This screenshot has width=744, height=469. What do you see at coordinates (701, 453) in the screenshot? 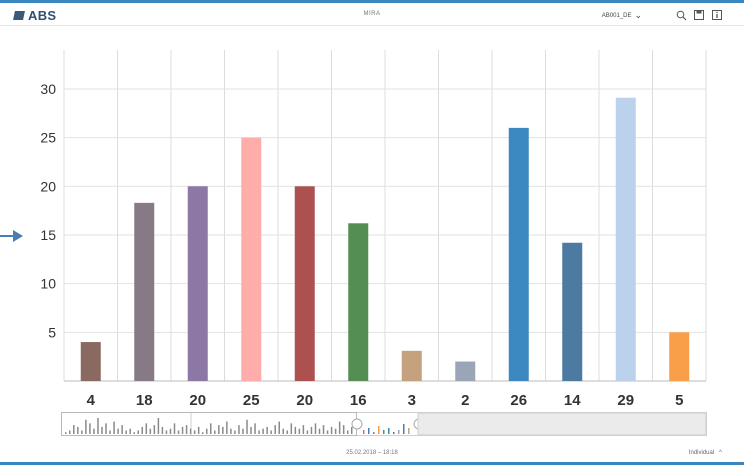
I see `view-mode-label: Individual` at bounding box center [701, 453].